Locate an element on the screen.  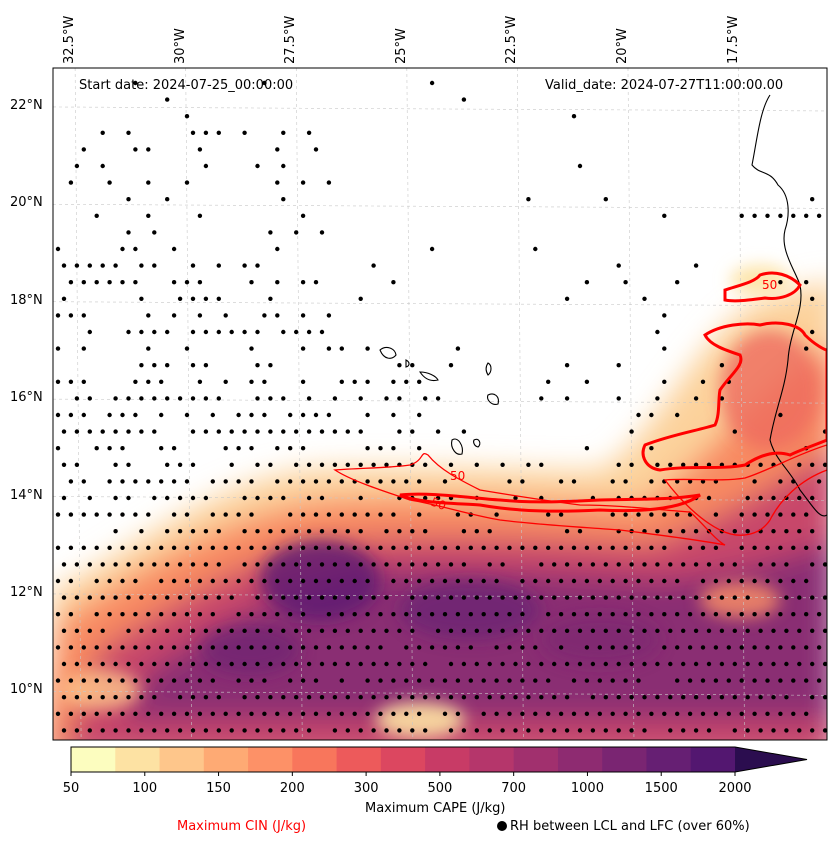
lon-tick-label: 17.5°W is located at coordinates (733, 39).